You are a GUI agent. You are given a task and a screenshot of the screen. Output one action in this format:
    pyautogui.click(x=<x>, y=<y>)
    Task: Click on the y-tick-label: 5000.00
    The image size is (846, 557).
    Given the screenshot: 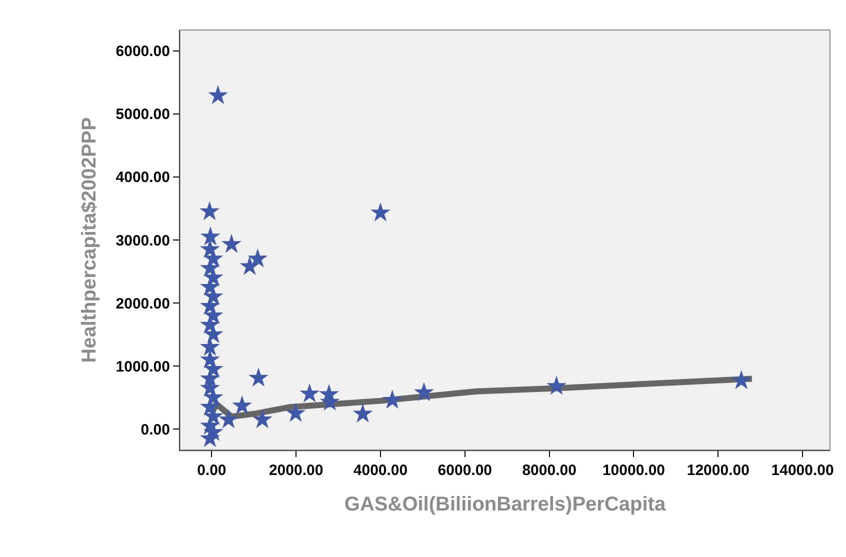 What is the action you would take?
    pyautogui.click(x=143, y=115)
    